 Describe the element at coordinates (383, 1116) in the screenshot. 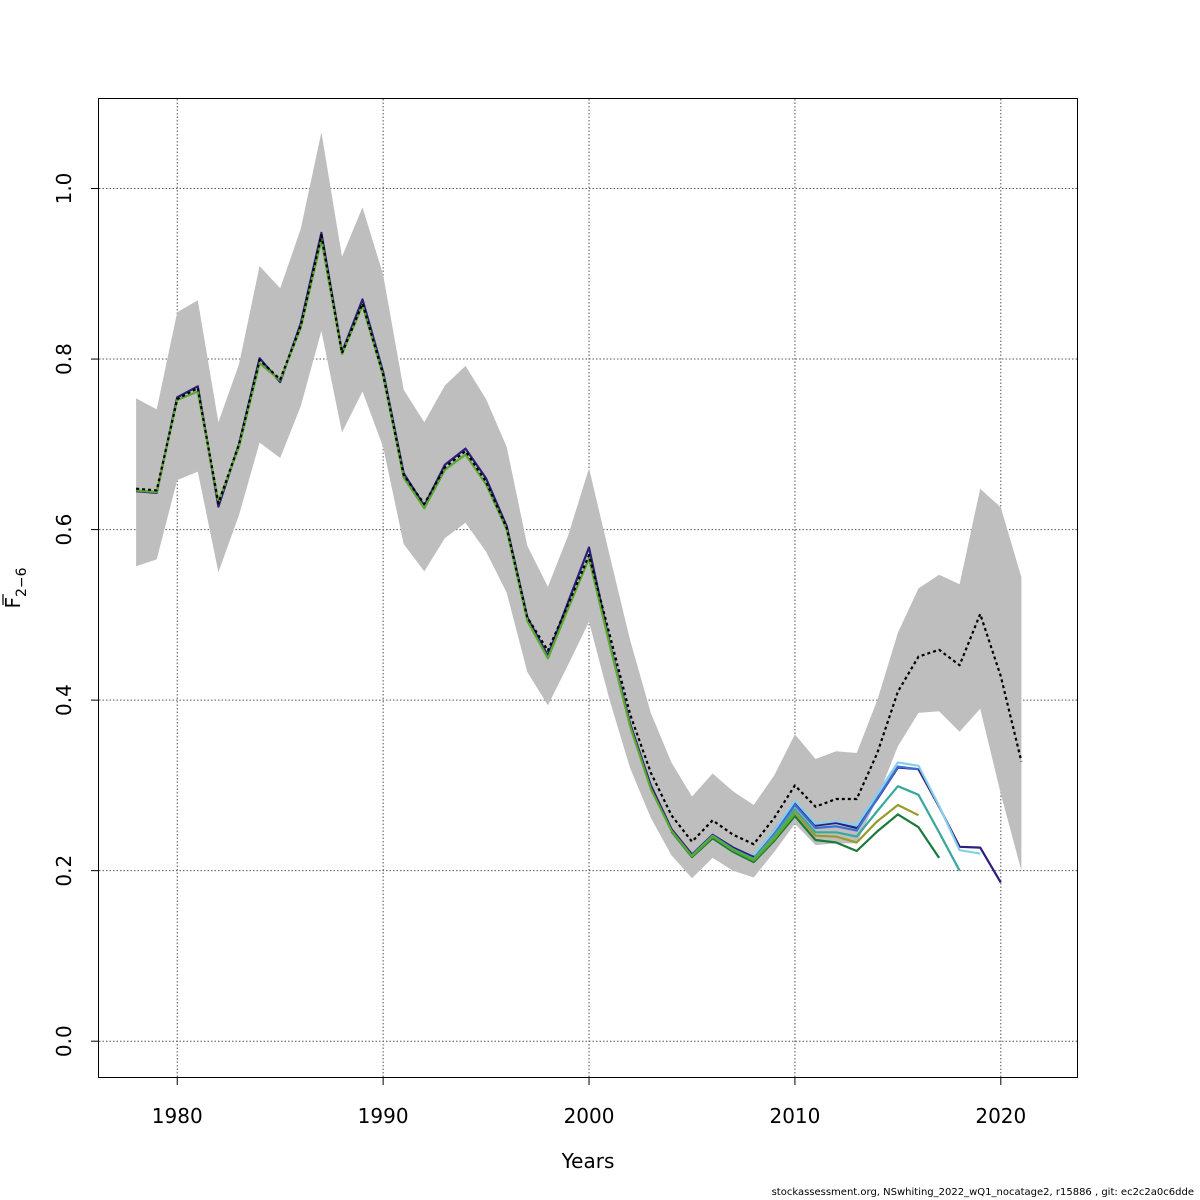

I see `x-tick-label: 1990` at that location.